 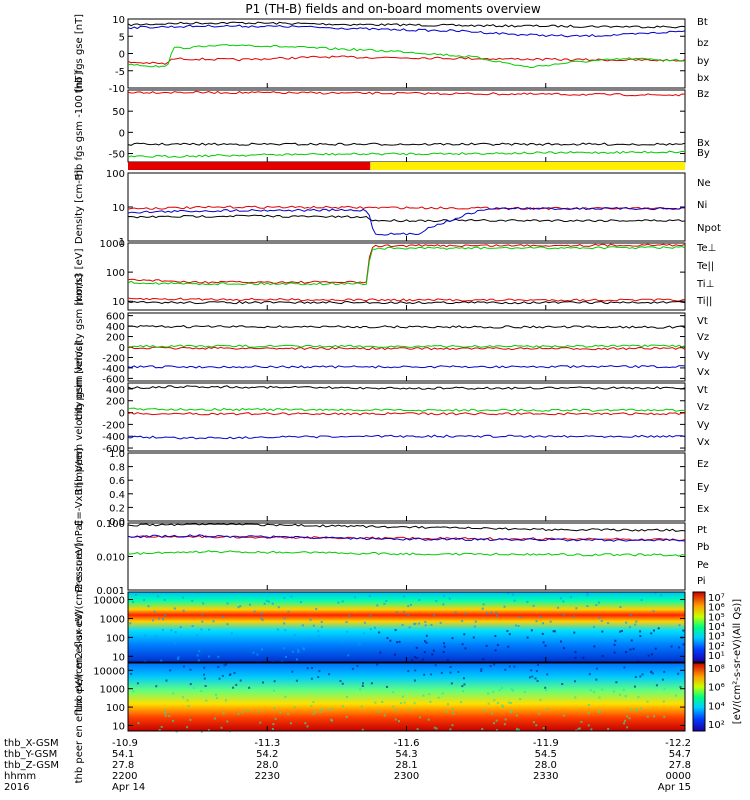 I want to click on series-line-Vy, so click(x=406, y=409).